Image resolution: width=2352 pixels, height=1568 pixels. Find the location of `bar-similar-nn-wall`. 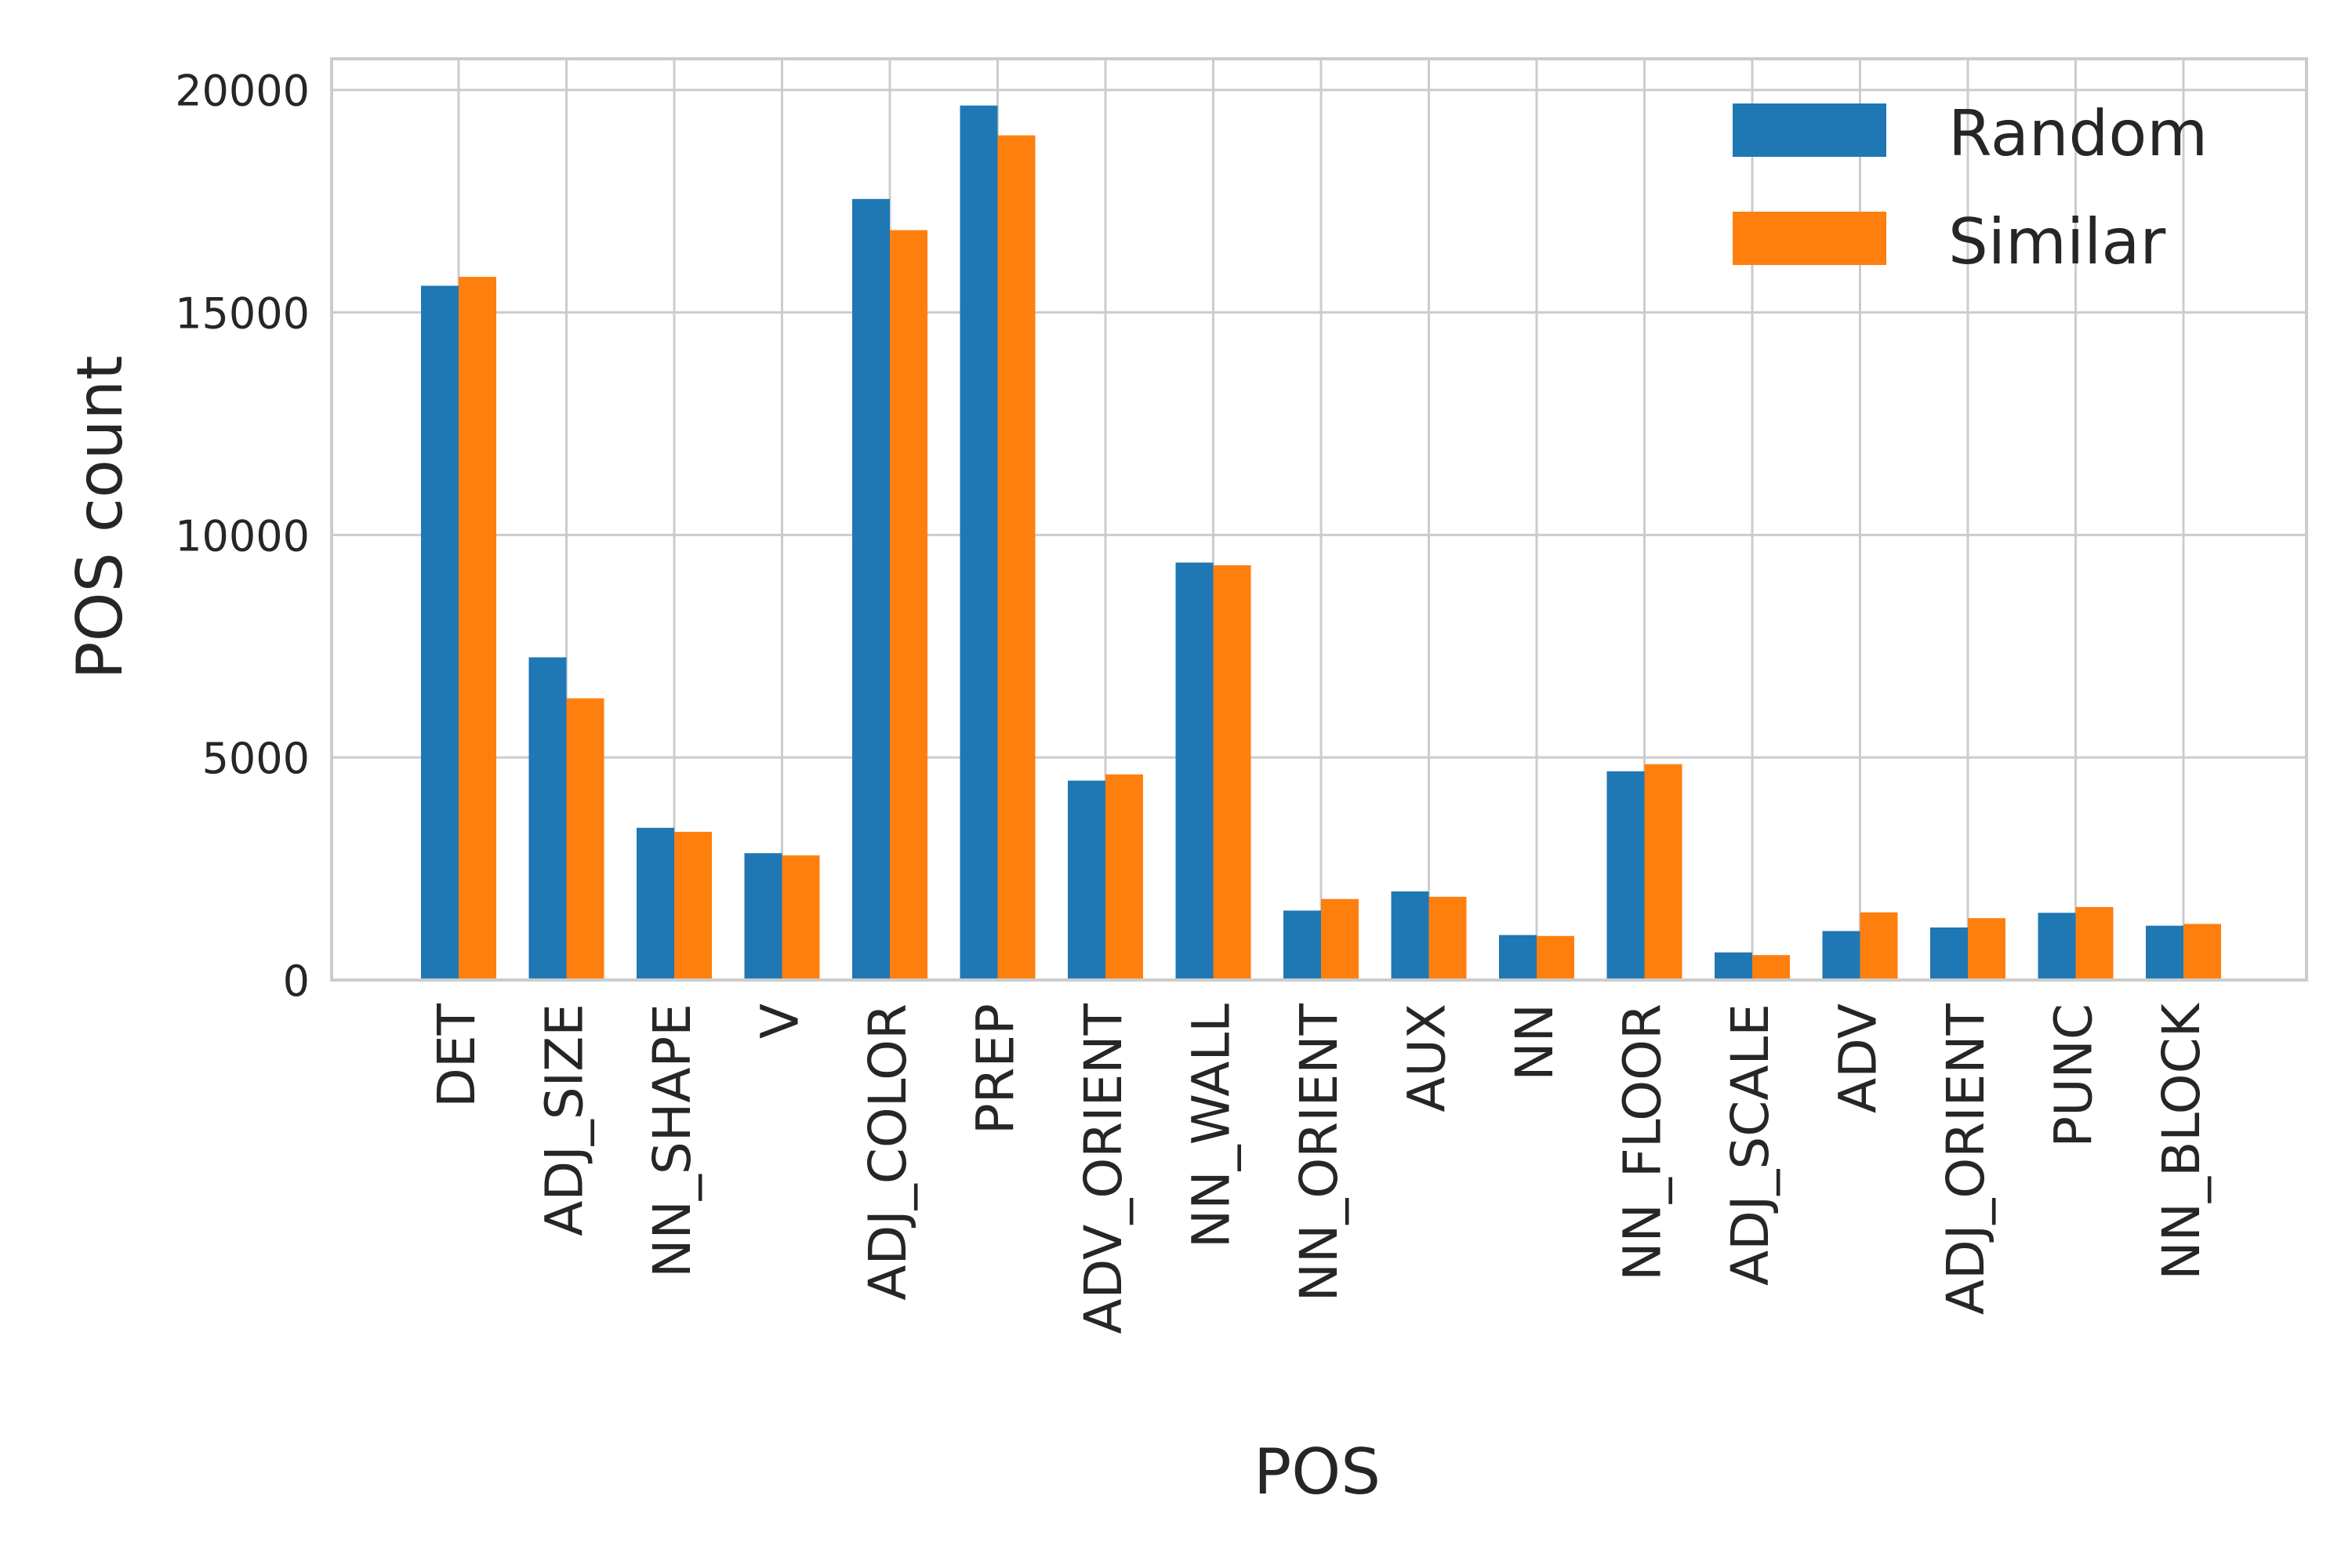

bar-similar-nn-wall is located at coordinates (1232, 772).